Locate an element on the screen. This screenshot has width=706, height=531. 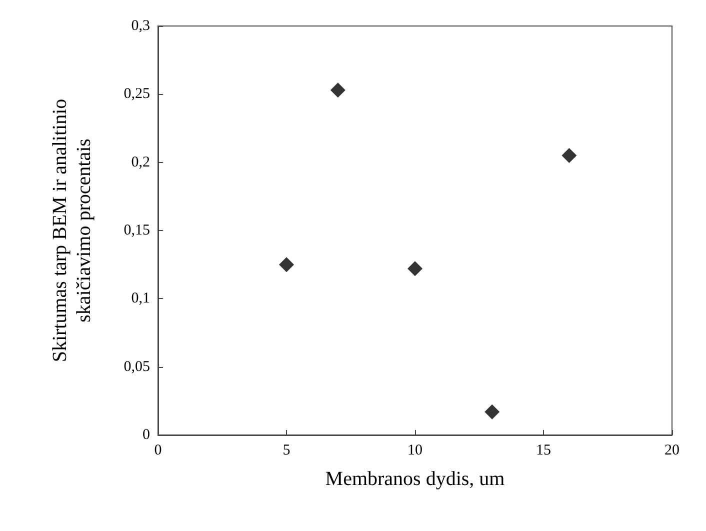
x-tick-label: 0 is located at coordinates (158, 450).